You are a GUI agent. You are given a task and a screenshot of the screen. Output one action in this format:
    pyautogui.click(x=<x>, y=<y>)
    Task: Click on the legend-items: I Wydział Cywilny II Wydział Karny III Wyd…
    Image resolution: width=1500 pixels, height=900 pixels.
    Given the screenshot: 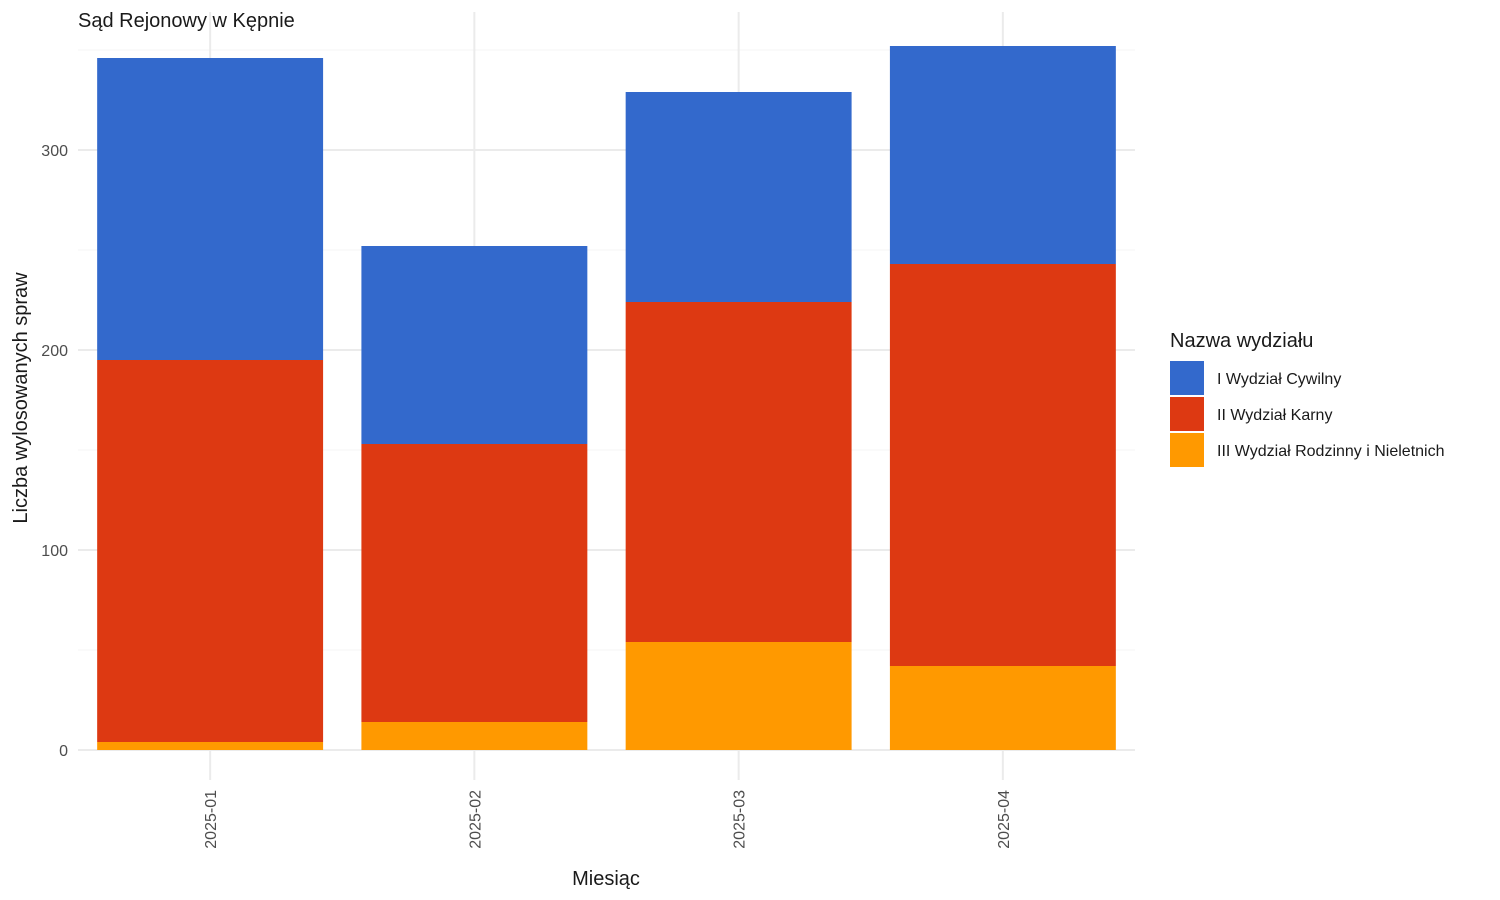 What is the action you would take?
    pyautogui.click(x=1307, y=414)
    